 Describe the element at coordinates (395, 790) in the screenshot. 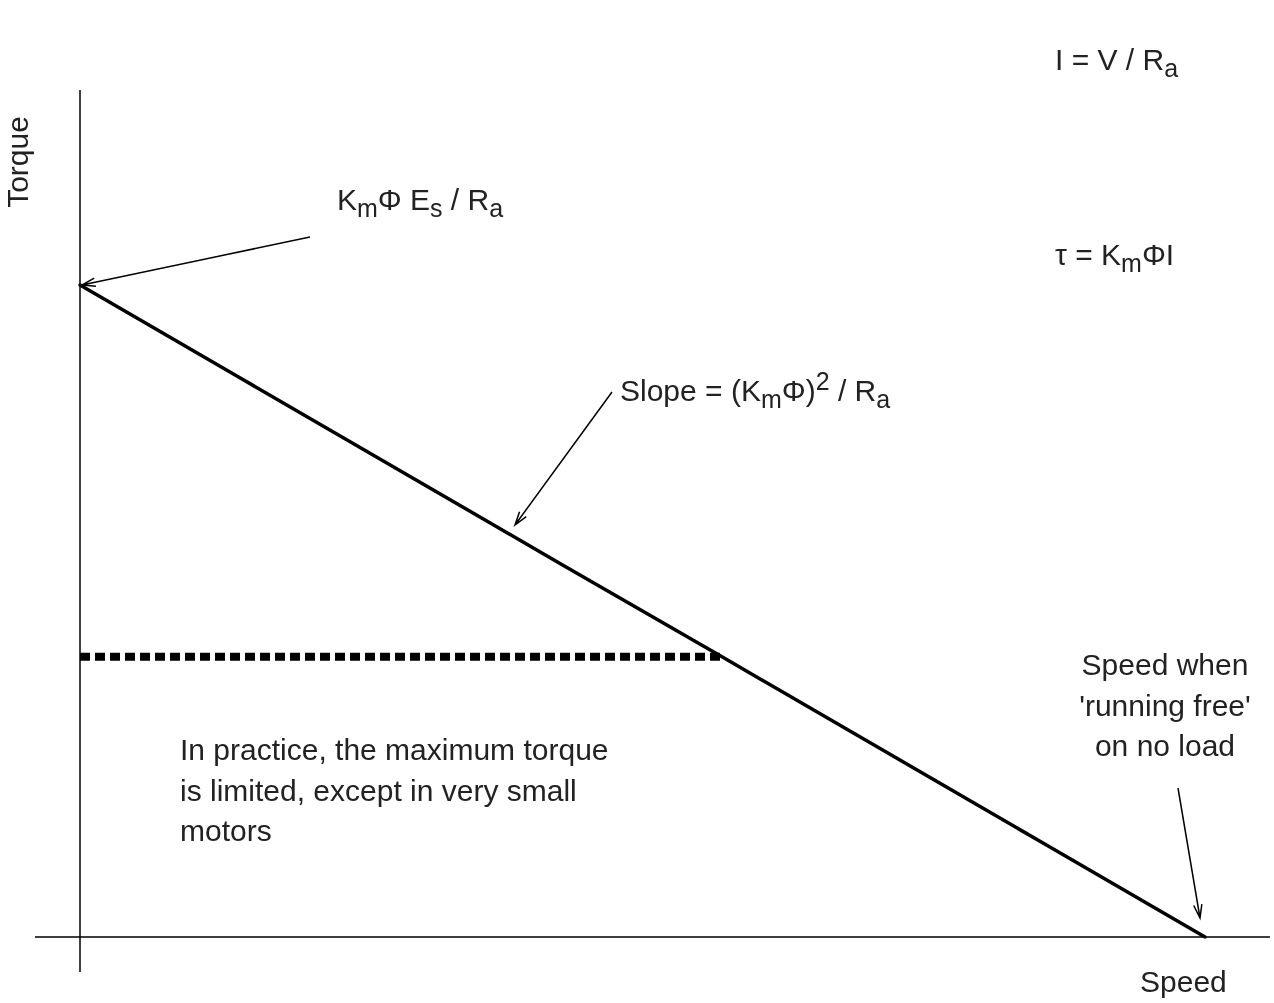

I see `annotation: In practice, the maximum torque is limited, except in very small motors` at that location.